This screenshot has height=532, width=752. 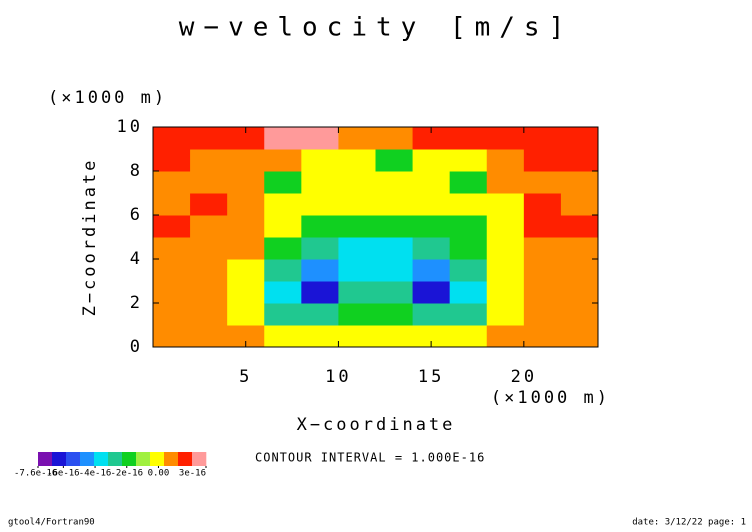 What do you see at coordinates (136, 303) in the screenshot?
I see `y-tick-label: 2` at bounding box center [136, 303].